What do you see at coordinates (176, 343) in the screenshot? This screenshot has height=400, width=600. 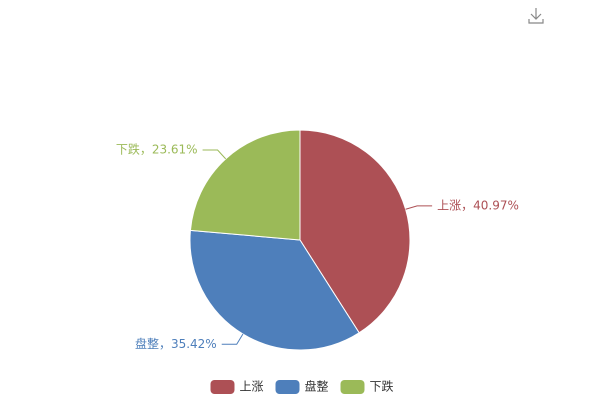 I see `data-label: 盘整，35.42%` at bounding box center [176, 343].